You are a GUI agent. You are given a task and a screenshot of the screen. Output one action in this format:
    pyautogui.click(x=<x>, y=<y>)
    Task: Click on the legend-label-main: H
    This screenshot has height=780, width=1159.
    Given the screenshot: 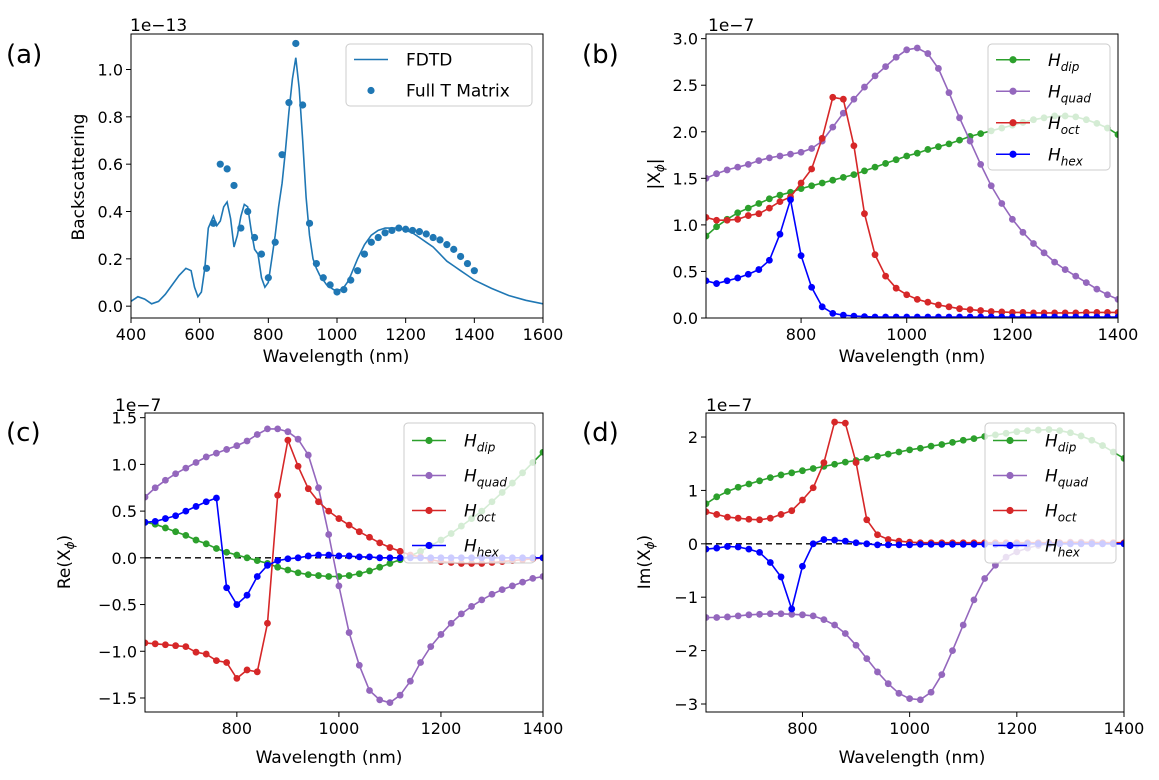 What is the action you would take?
    pyautogui.click(x=1054, y=124)
    